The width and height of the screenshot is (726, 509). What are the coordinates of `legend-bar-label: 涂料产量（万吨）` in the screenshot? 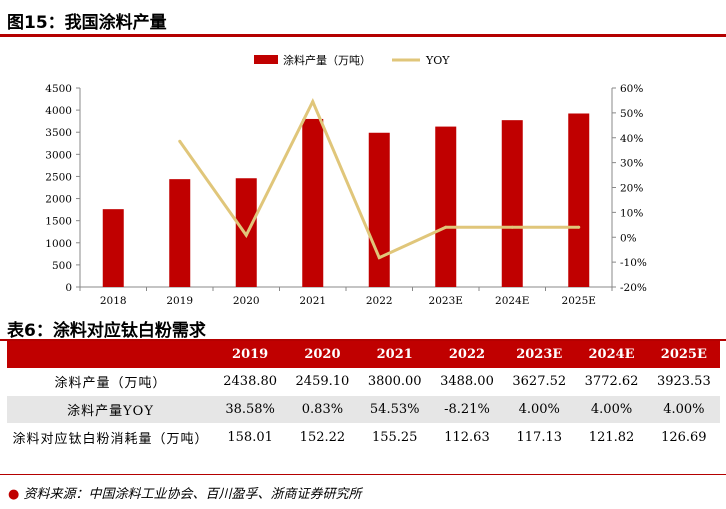 It's located at (327, 60).